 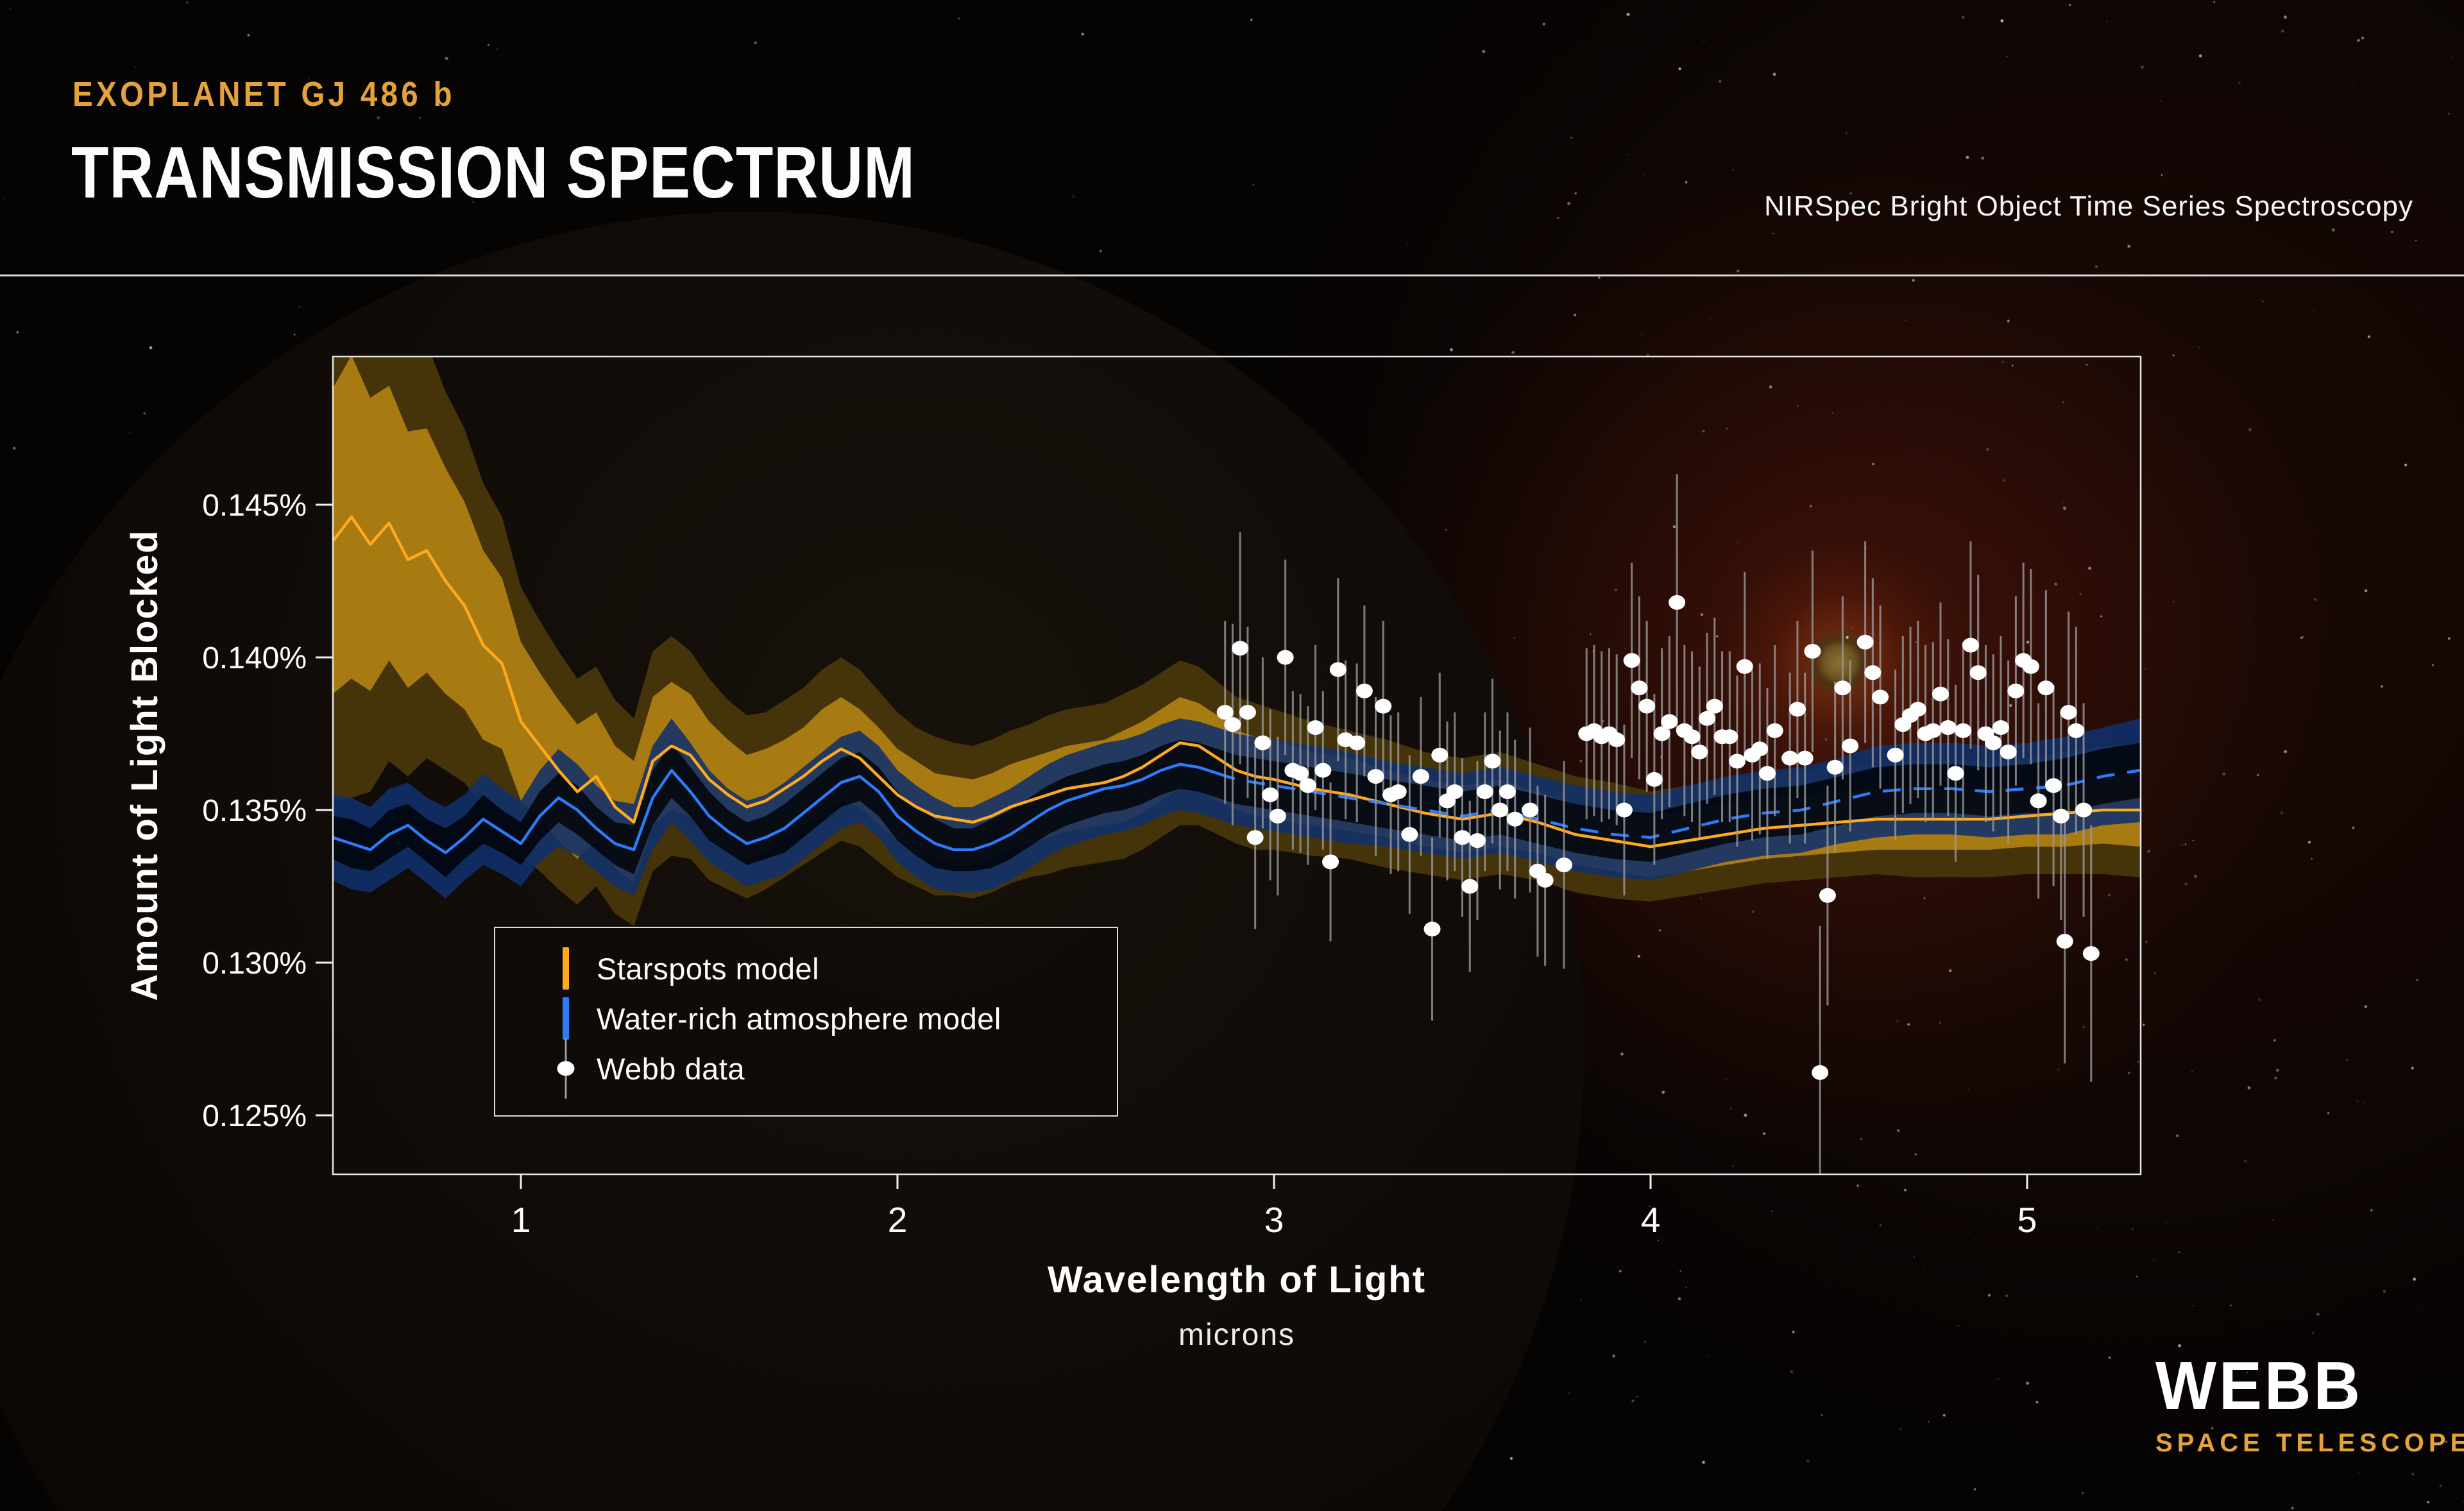 I want to click on webb-data-points, so click(x=1658, y=837).